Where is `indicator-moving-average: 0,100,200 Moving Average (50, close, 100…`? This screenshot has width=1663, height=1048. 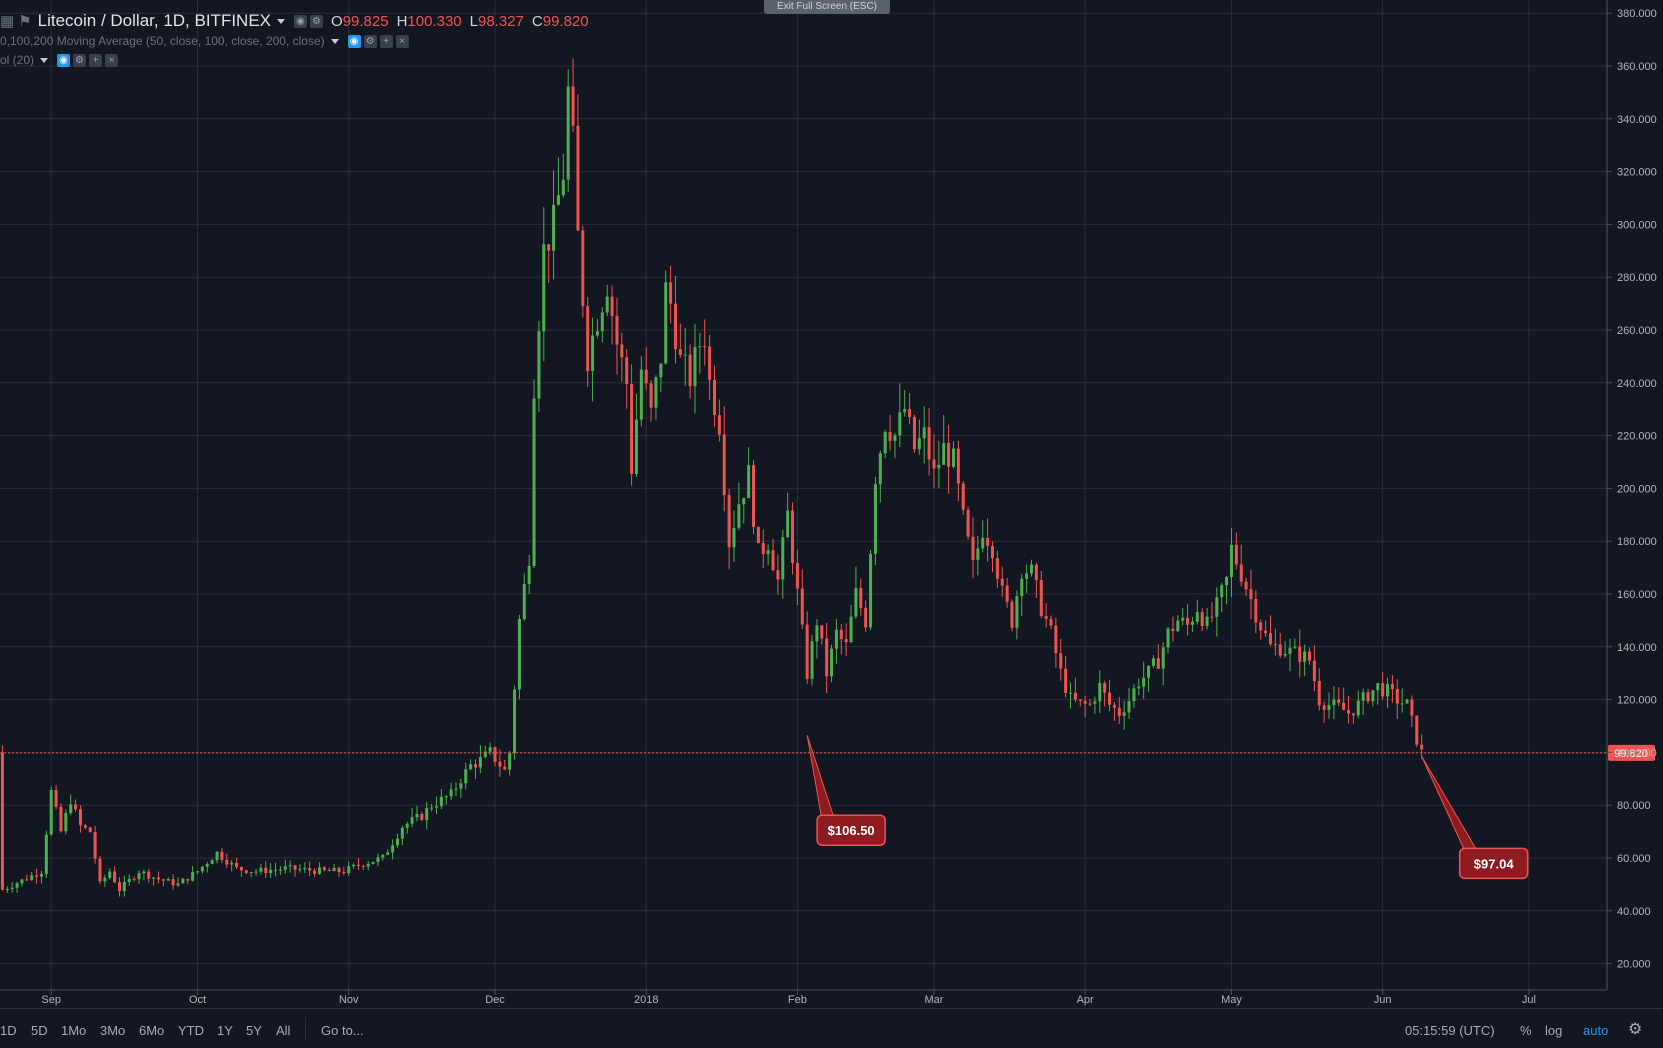 indicator-moving-average: 0,100,200 Moving Average (50, close, 100… is located at coordinates (204, 41).